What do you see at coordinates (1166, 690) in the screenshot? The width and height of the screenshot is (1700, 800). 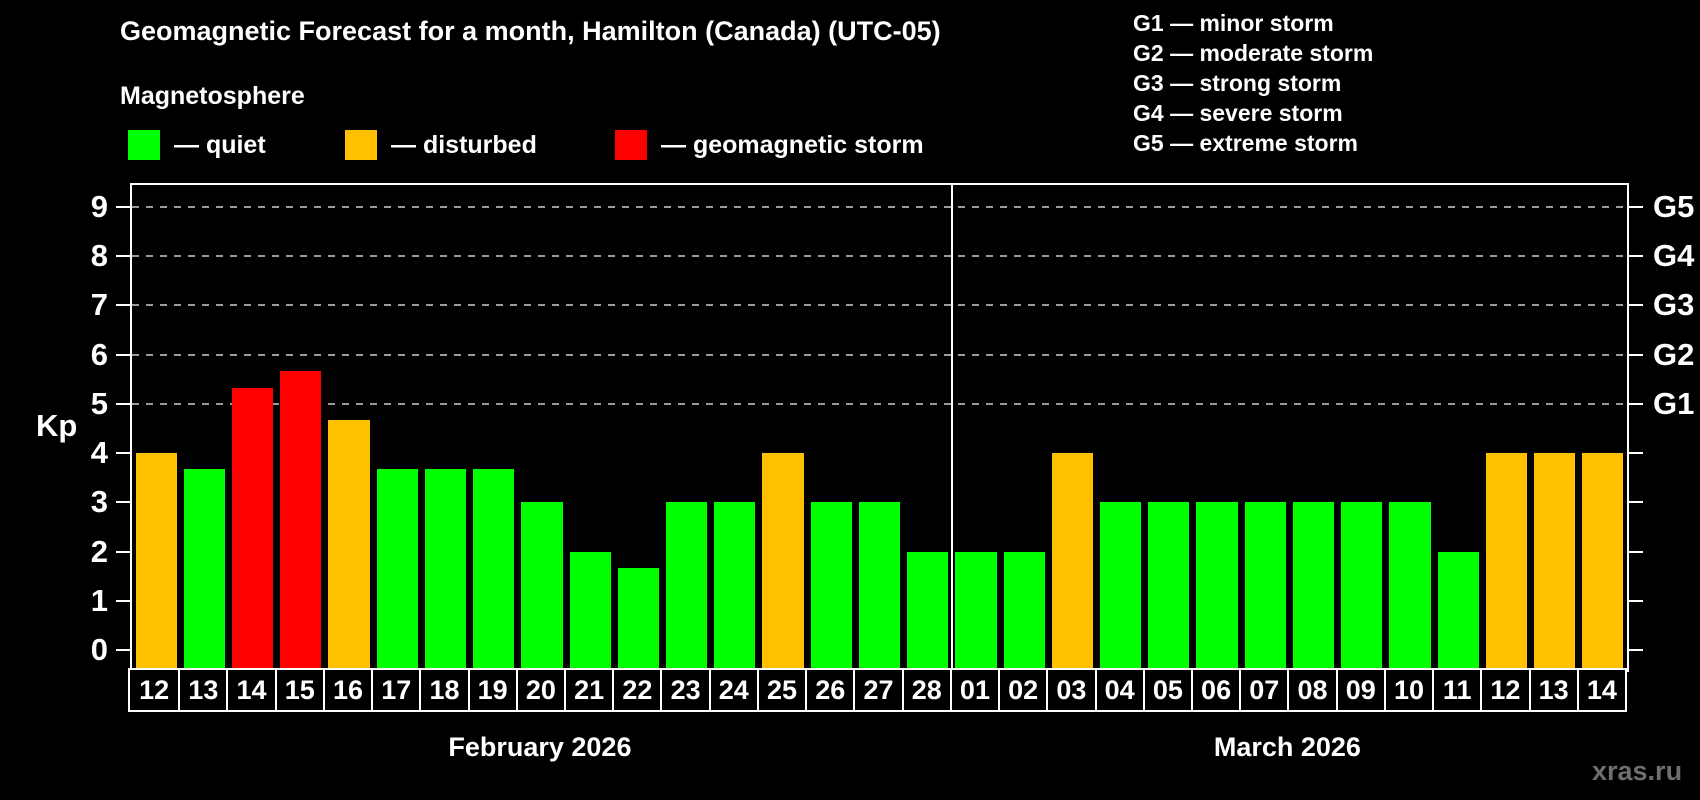 I see `day-label: 05` at bounding box center [1166, 690].